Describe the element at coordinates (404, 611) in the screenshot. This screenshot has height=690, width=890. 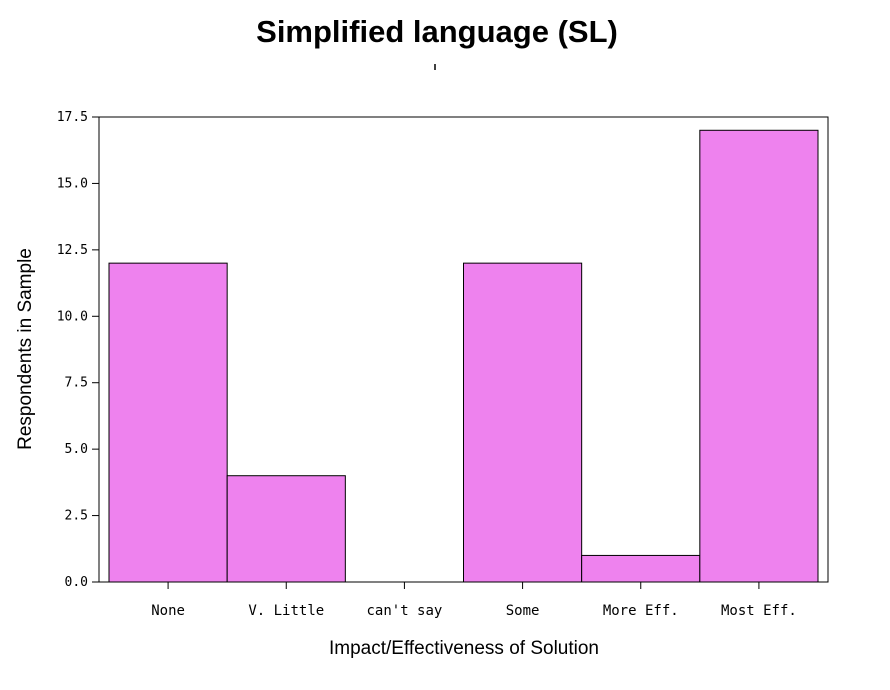
I see `x-tick-label-2: can't say` at that location.